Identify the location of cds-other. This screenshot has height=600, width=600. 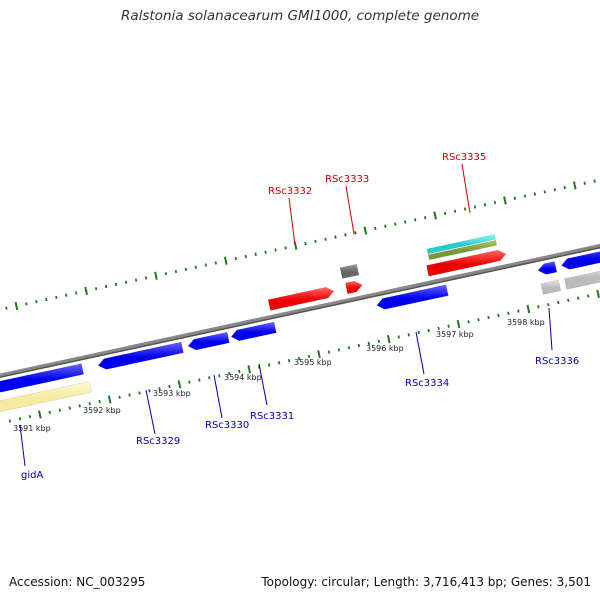
(551, 287).